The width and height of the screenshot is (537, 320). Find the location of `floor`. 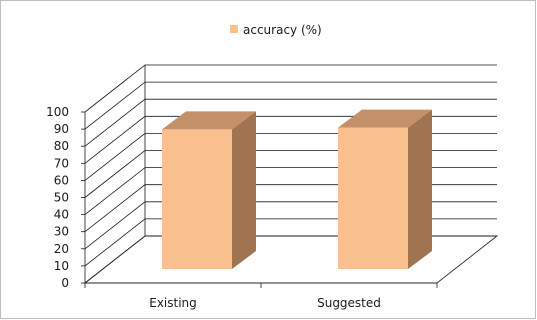

floor is located at coordinates (291, 259).